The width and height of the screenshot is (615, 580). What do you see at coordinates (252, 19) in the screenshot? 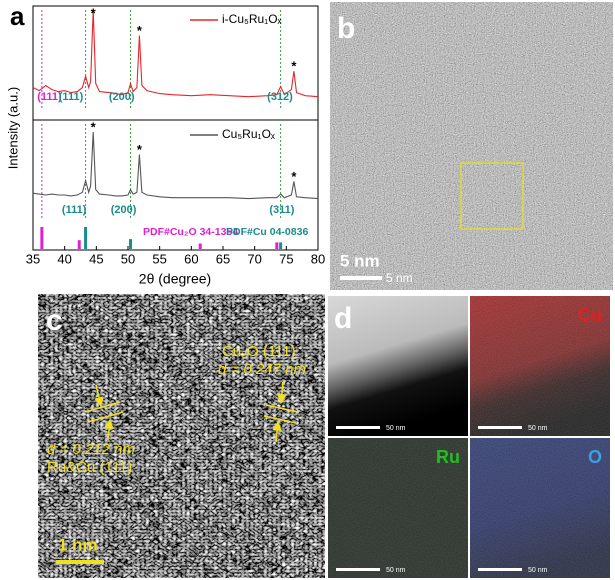
I see `legend-label: i-Cu₅Ru₁Oₓ` at bounding box center [252, 19].